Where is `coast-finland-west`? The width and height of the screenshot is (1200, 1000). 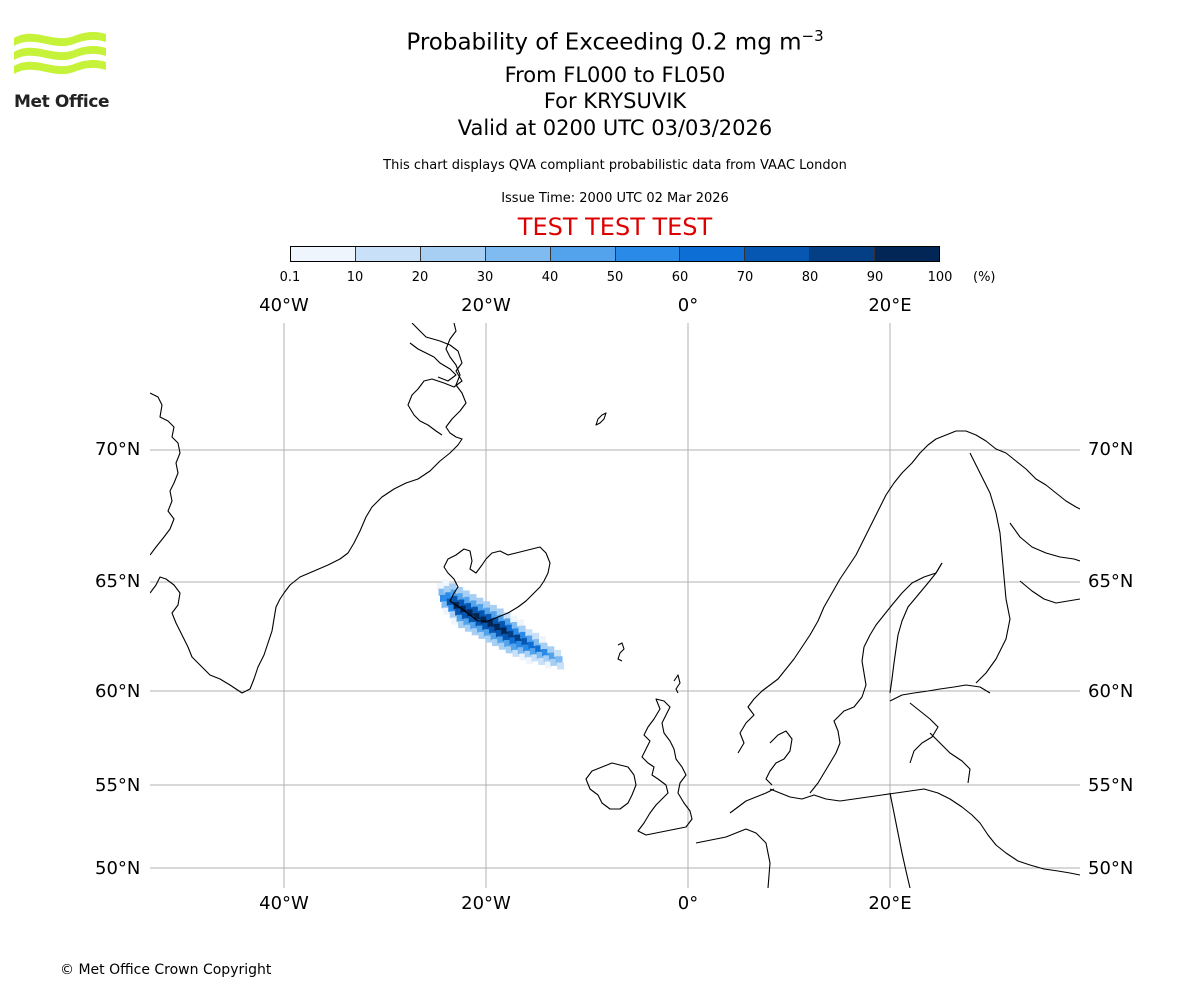
coast-finland-west is located at coordinates (916, 628).